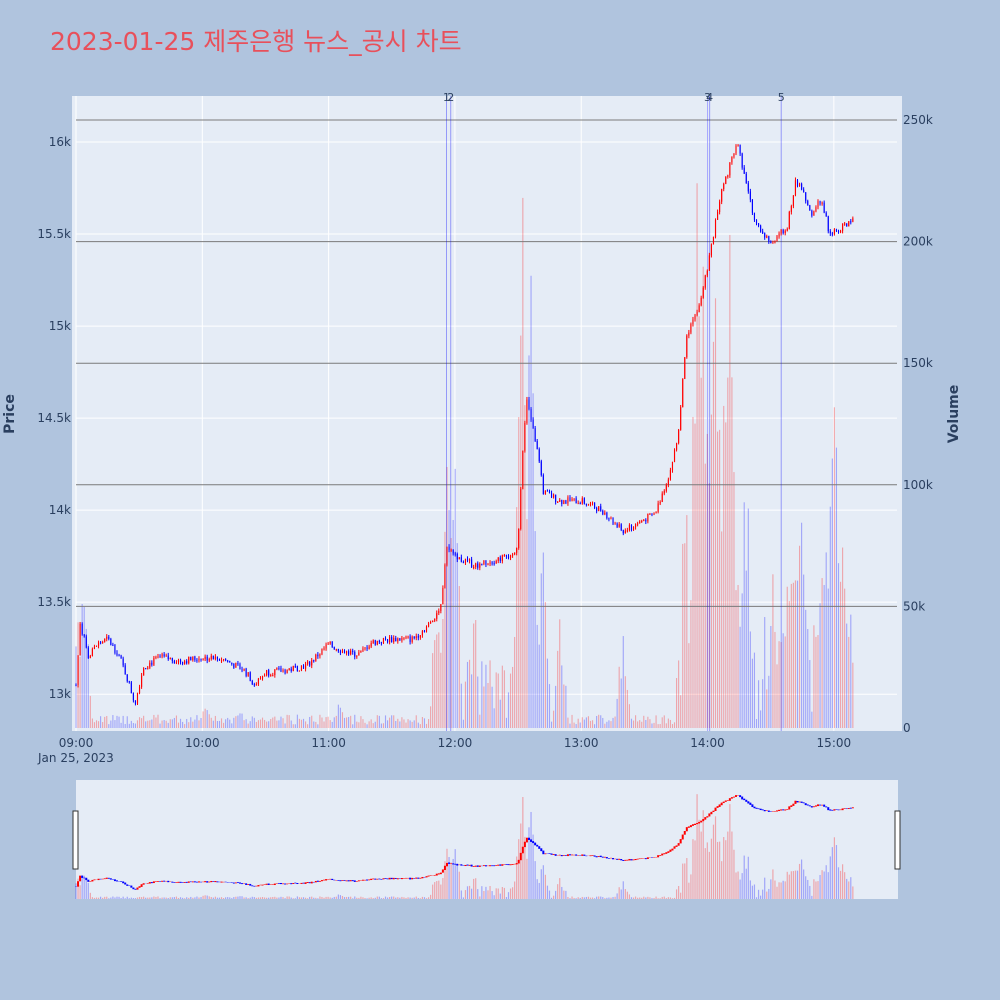  Describe the element at coordinates (75, 840) in the screenshot. I see `range-slider-left-handle` at that location.